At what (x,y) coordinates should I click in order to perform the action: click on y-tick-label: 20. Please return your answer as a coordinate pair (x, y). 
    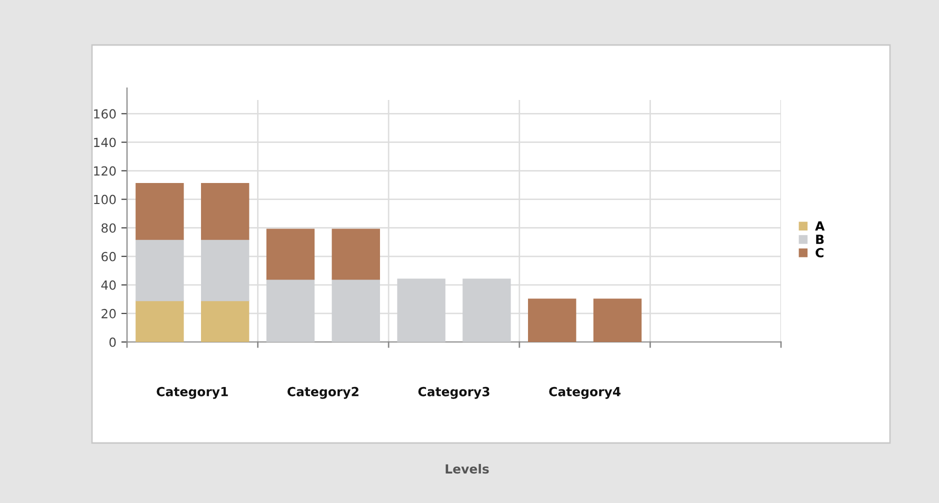
    Looking at the image, I should click on (109, 313).